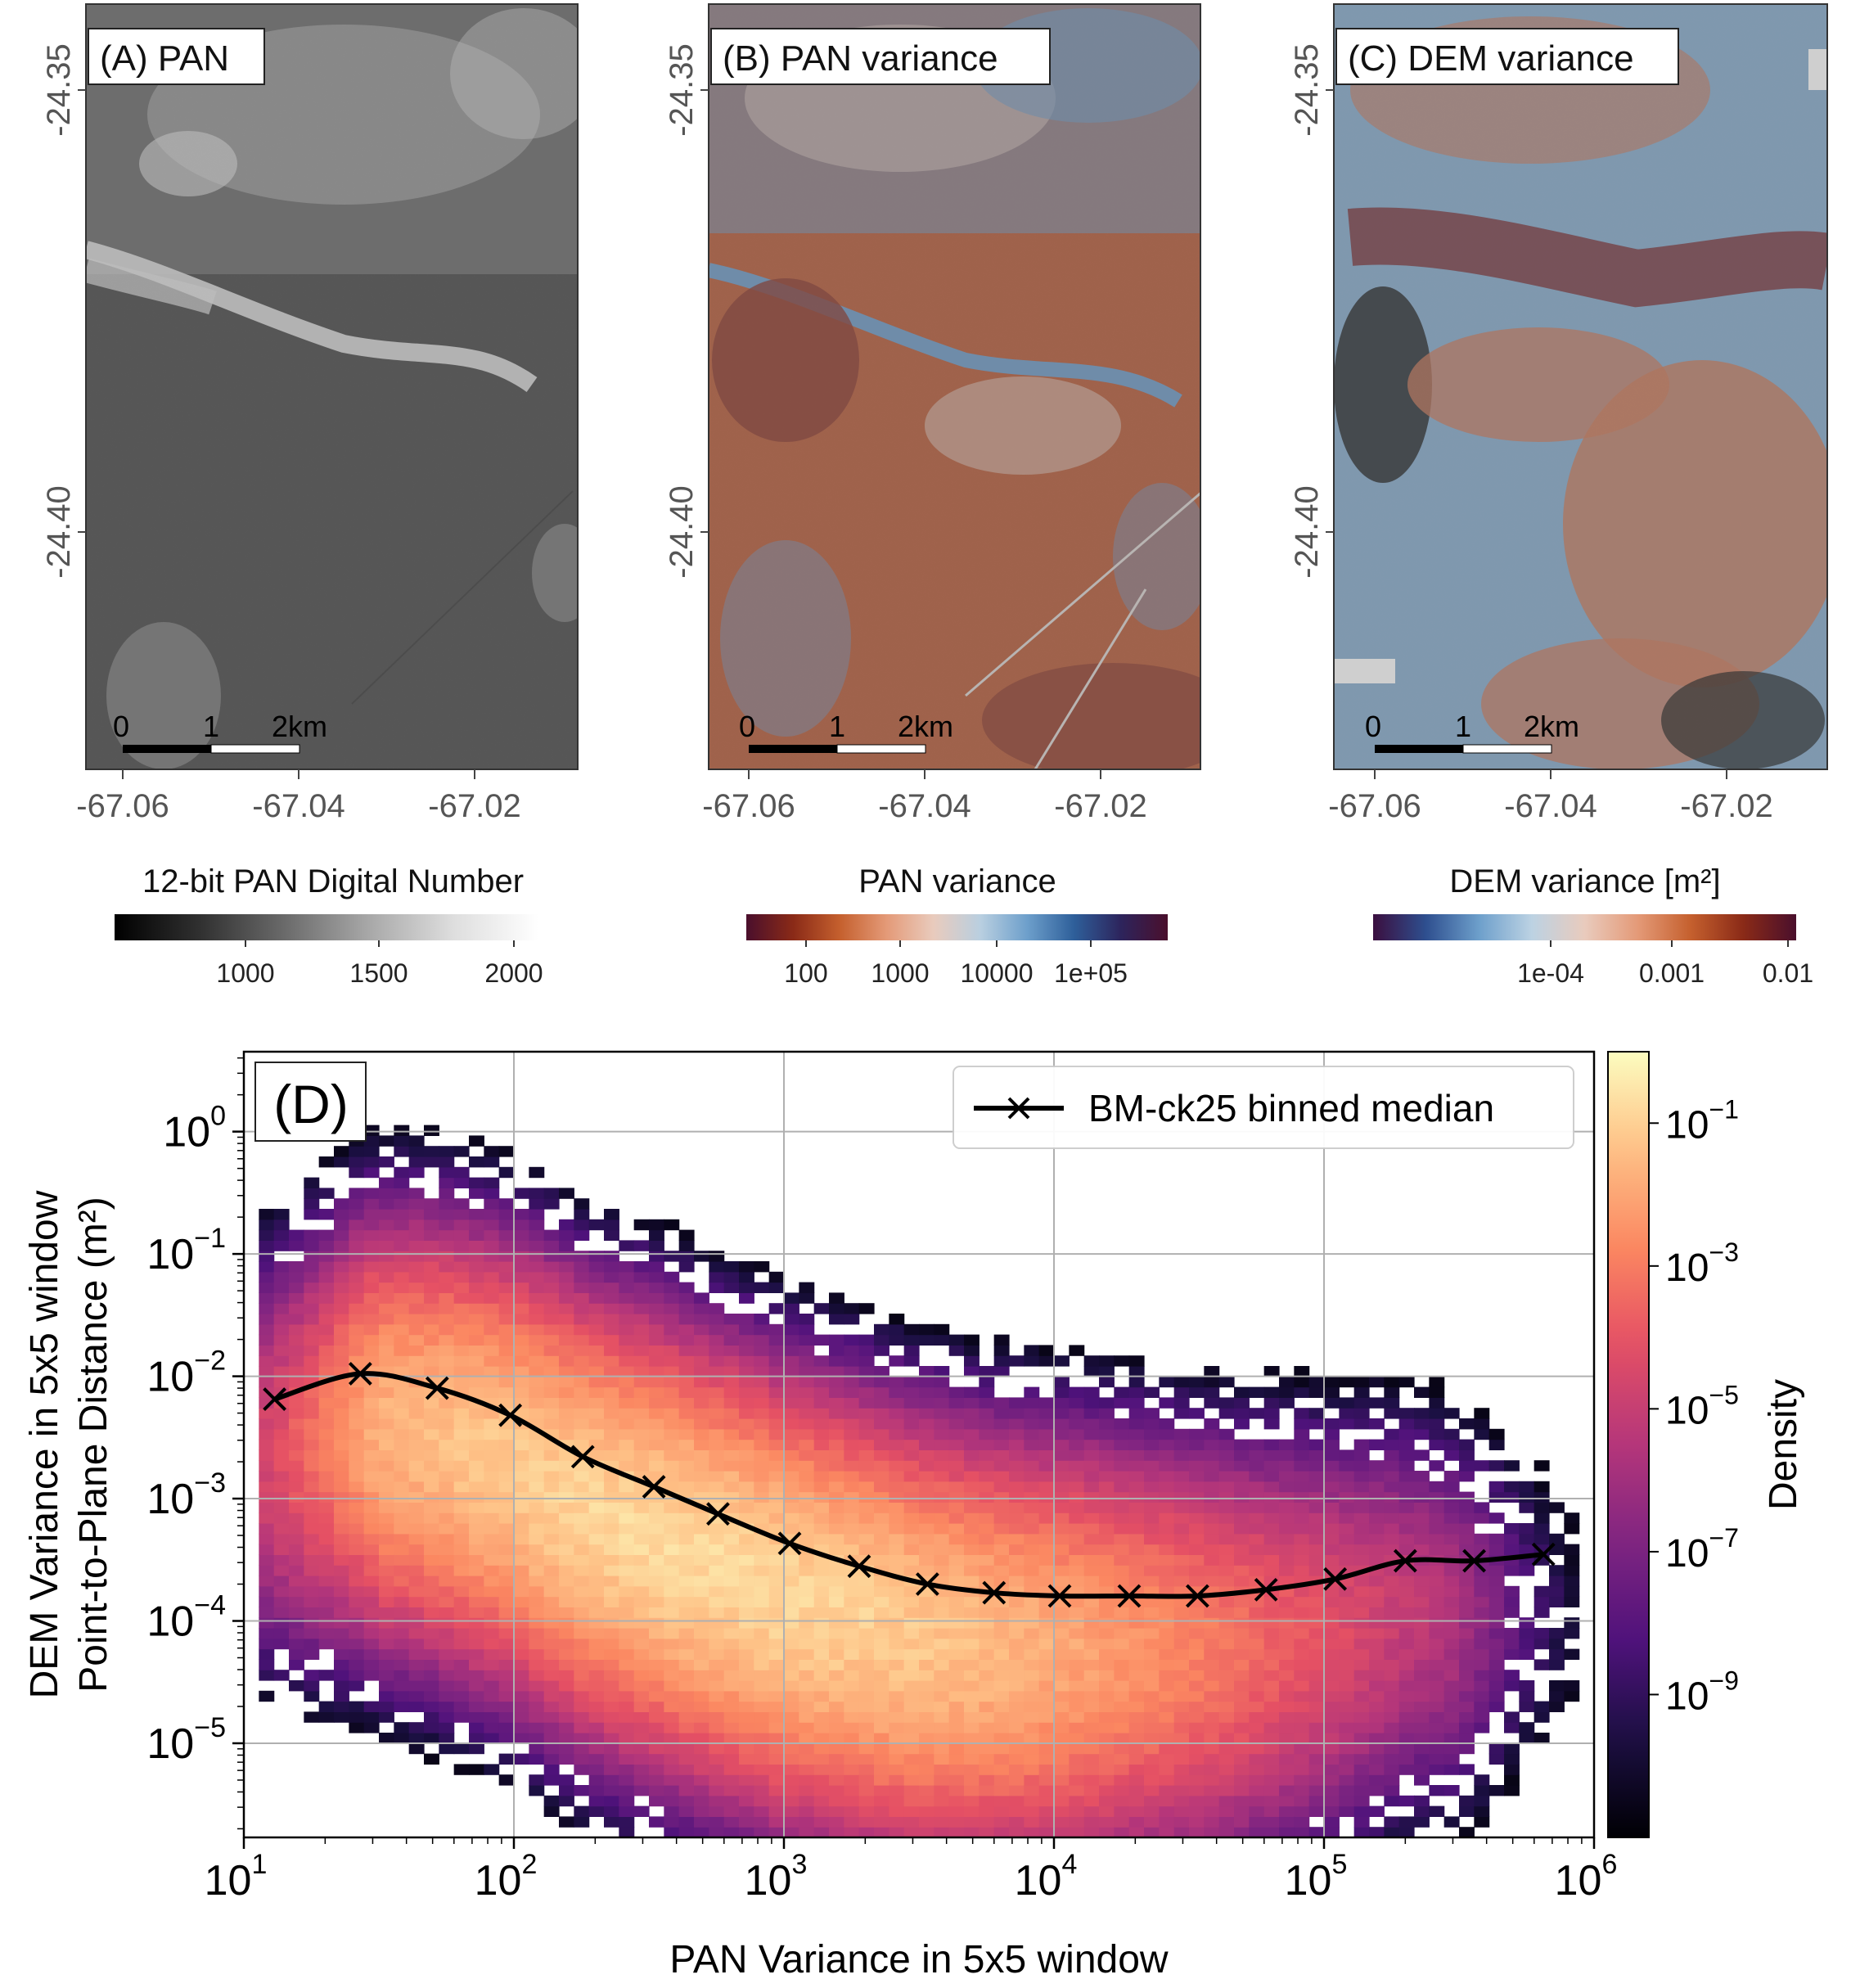  What do you see at coordinates (1585, 881) in the screenshot?
I see `colorbar-c-title: DEM variance [m²]` at bounding box center [1585, 881].